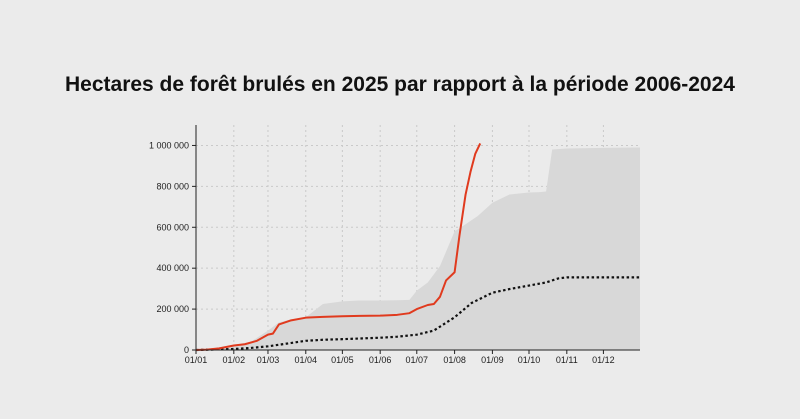 The height and width of the screenshot is (419, 800). Describe the element at coordinates (234, 360) in the screenshot. I see `x-tick-label: 01/02` at that location.